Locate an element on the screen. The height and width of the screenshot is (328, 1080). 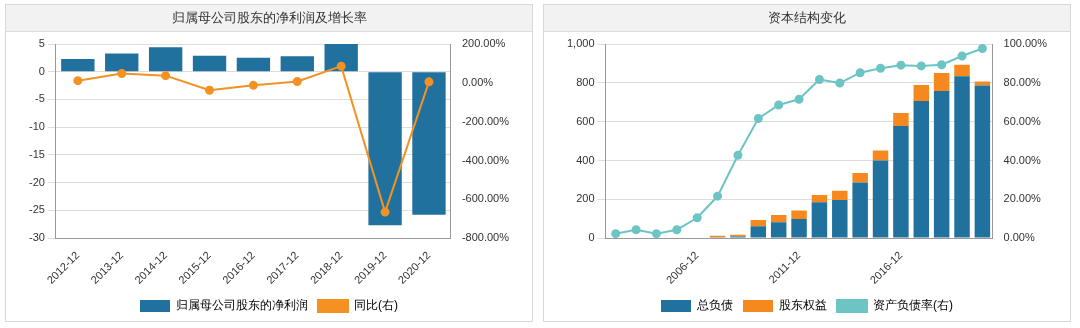
y2-tick-label: -200.00% is located at coordinates (485, 120).